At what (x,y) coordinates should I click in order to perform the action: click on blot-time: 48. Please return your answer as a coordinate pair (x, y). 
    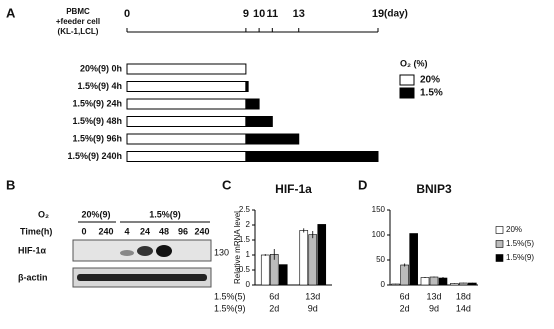
    Looking at the image, I should click on (164, 231).